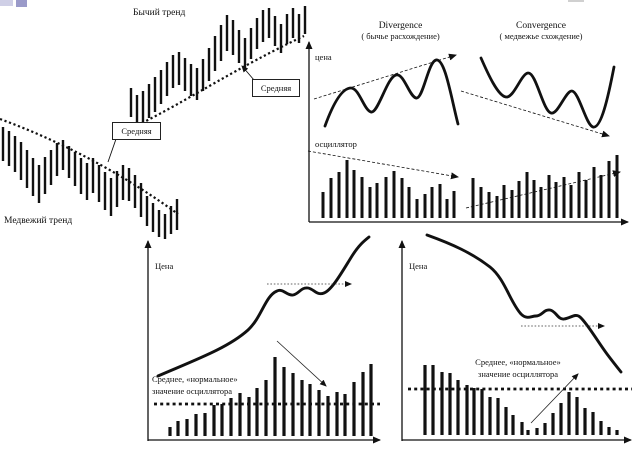 The height and width of the screenshot is (451, 640). What do you see at coordinates (21, 3) in the screenshot?
I see `corner-artifact-dark` at bounding box center [21, 3].